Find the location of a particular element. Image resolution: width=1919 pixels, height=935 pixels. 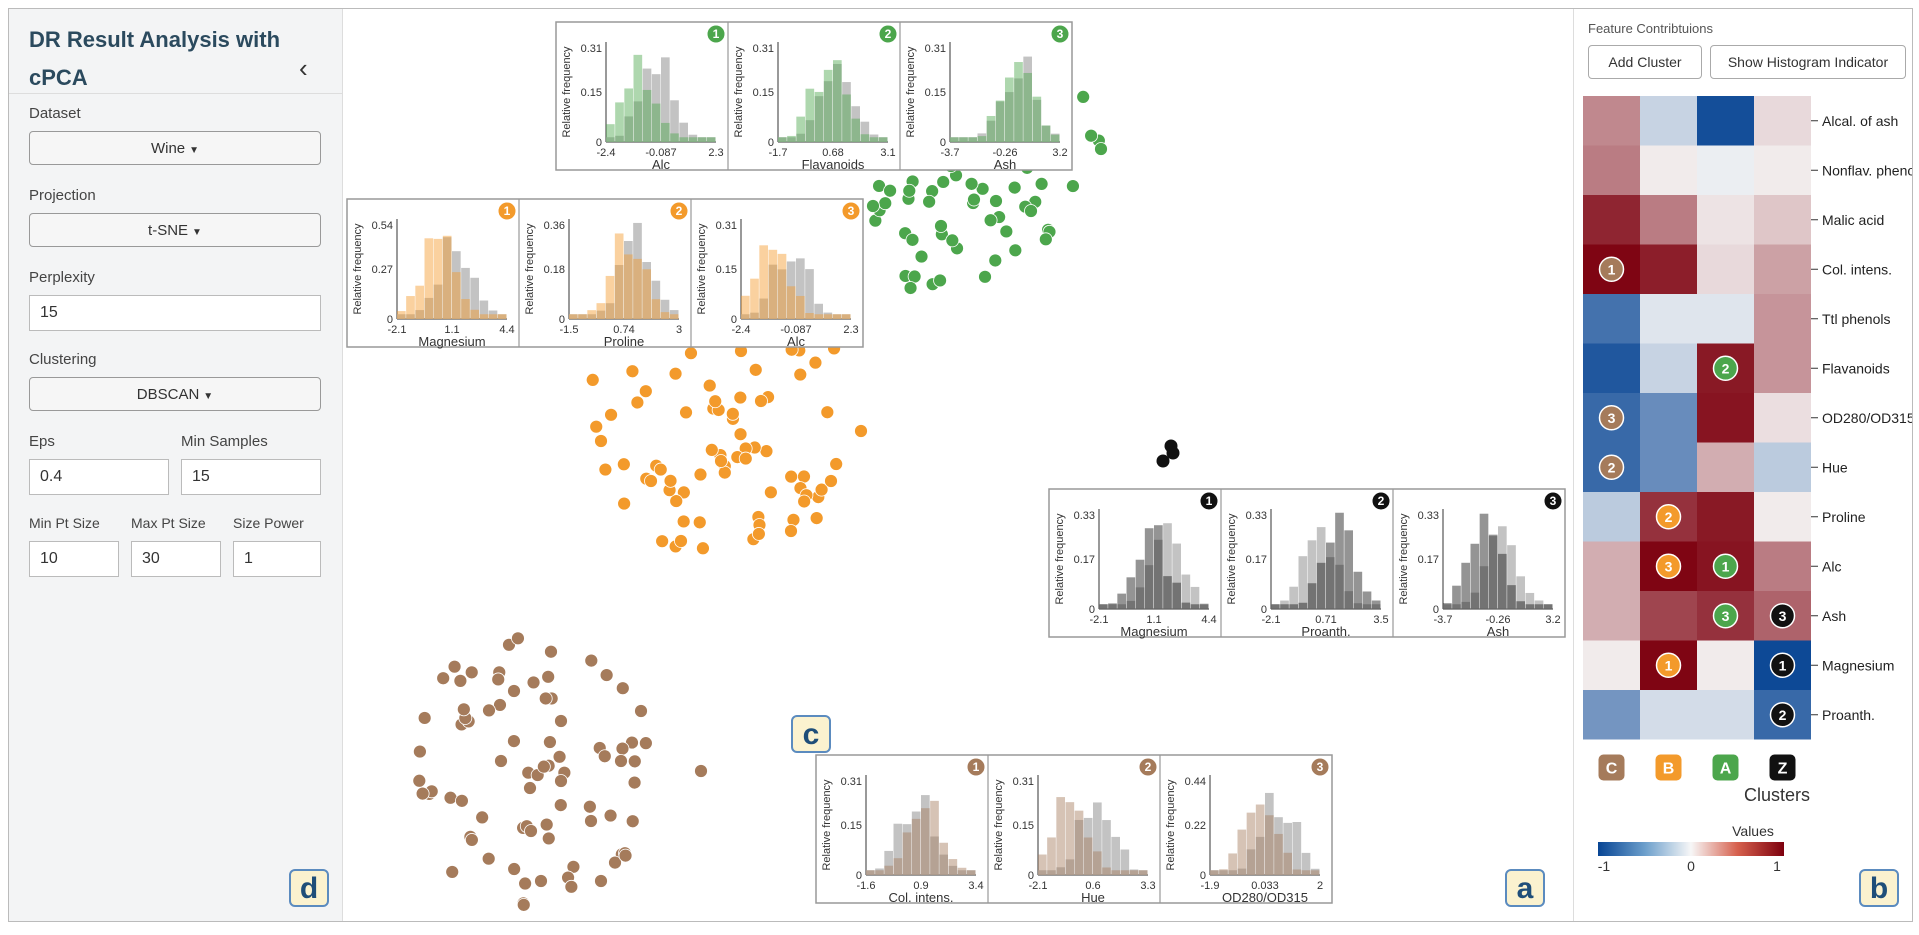

scatter-point-black is located at coordinates (1163, 461).